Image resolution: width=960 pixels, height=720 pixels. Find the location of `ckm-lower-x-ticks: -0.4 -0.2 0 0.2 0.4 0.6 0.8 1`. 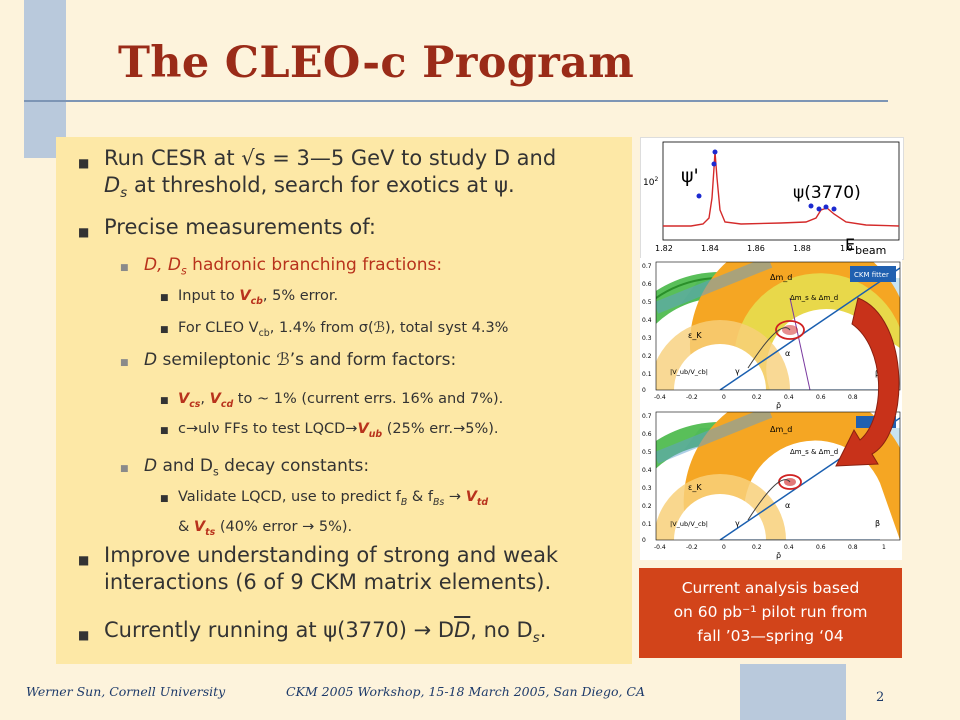

ckm-lower-x-ticks: -0.4 -0.2 0 0.2 0.4 0.6 0.8 1 is located at coordinates (770, 547).